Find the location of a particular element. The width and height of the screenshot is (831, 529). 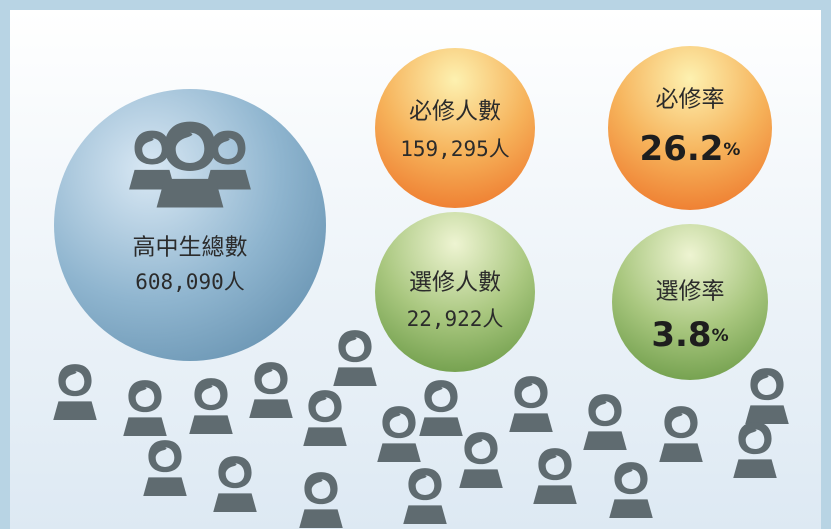

total-label: 高中生總數 is located at coordinates (190, 248).